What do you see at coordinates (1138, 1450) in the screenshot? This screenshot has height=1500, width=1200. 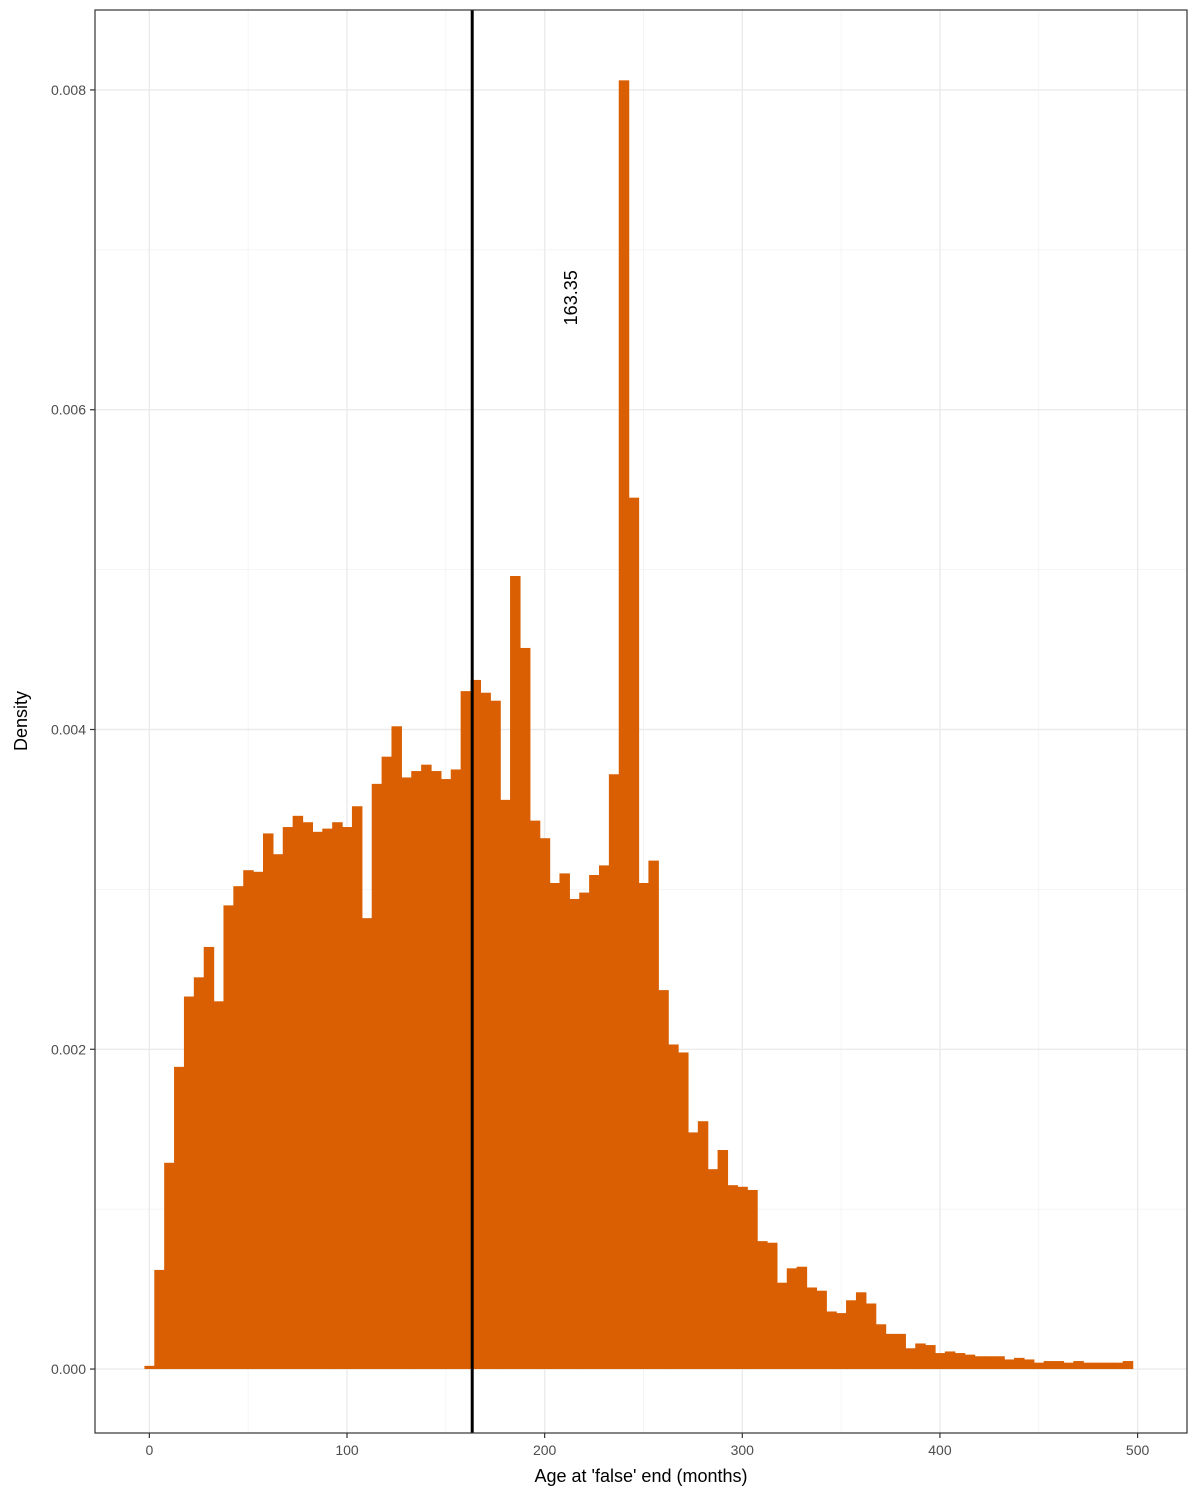 I see `x-tick-label: 500` at bounding box center [1138, 1450].